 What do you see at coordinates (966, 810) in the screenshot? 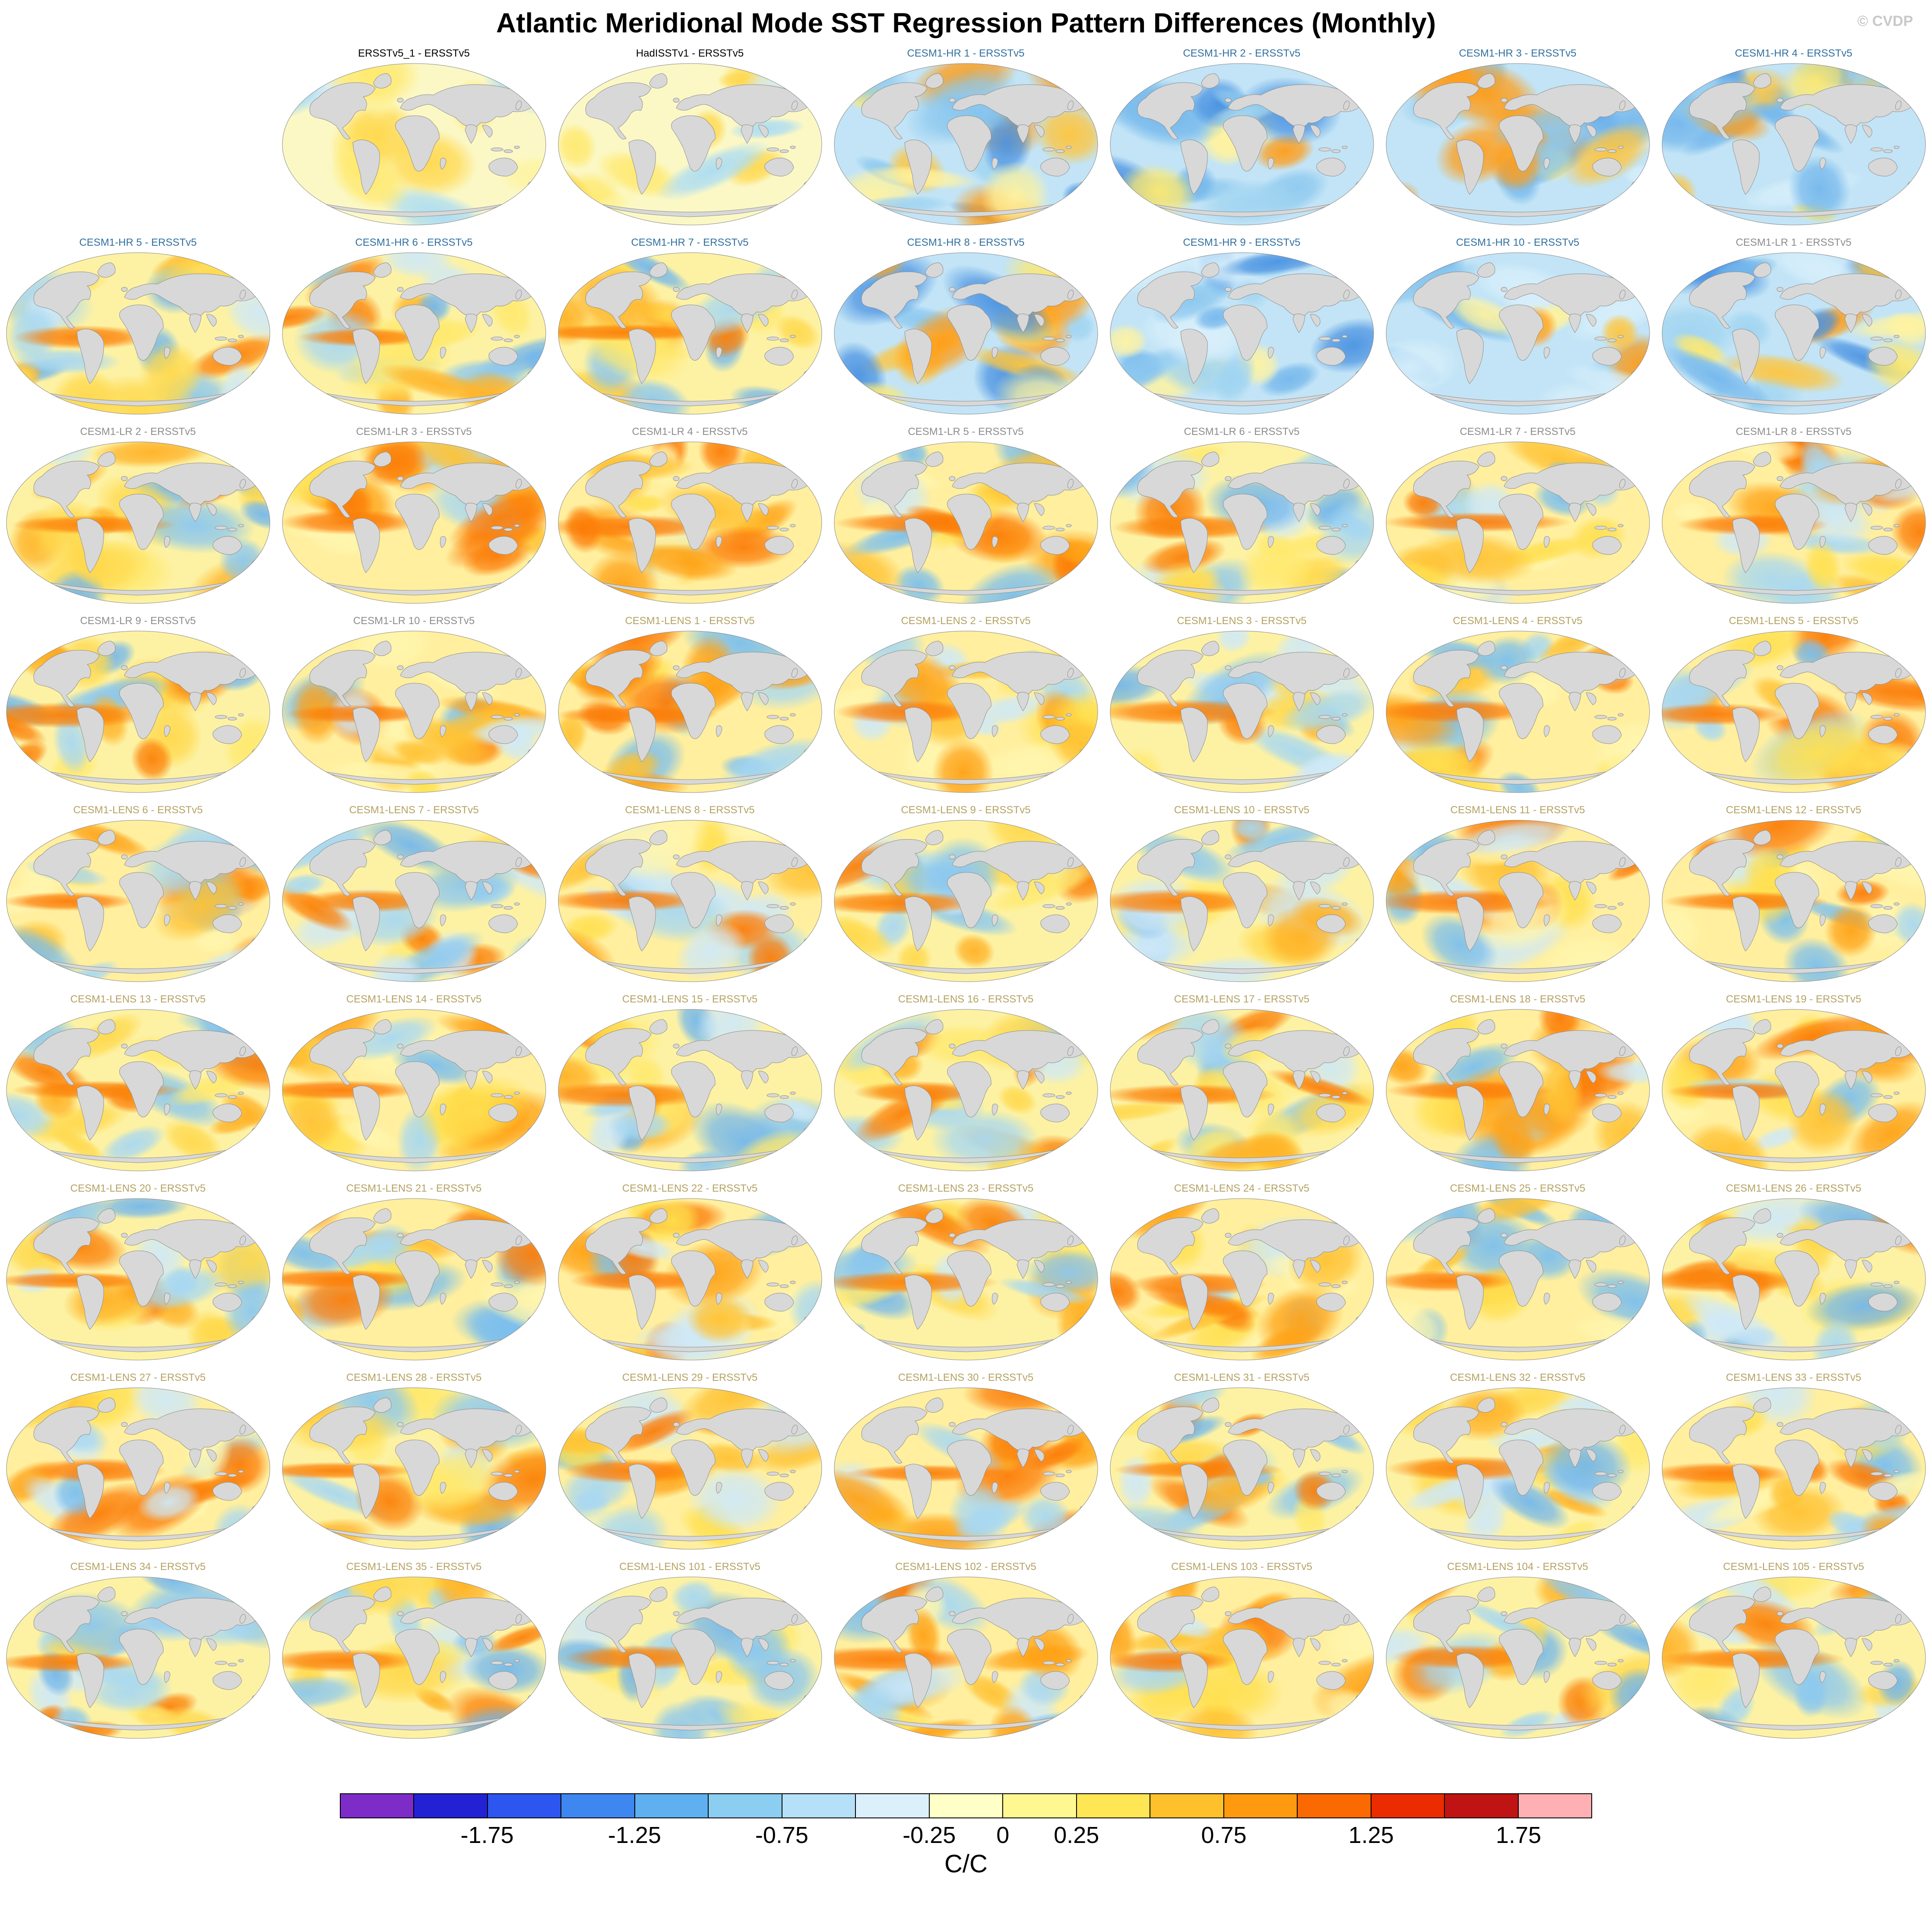
I see `panel-title: CESM1-LENS 9 - ERSSTv5` at bounding box center [966, 810].